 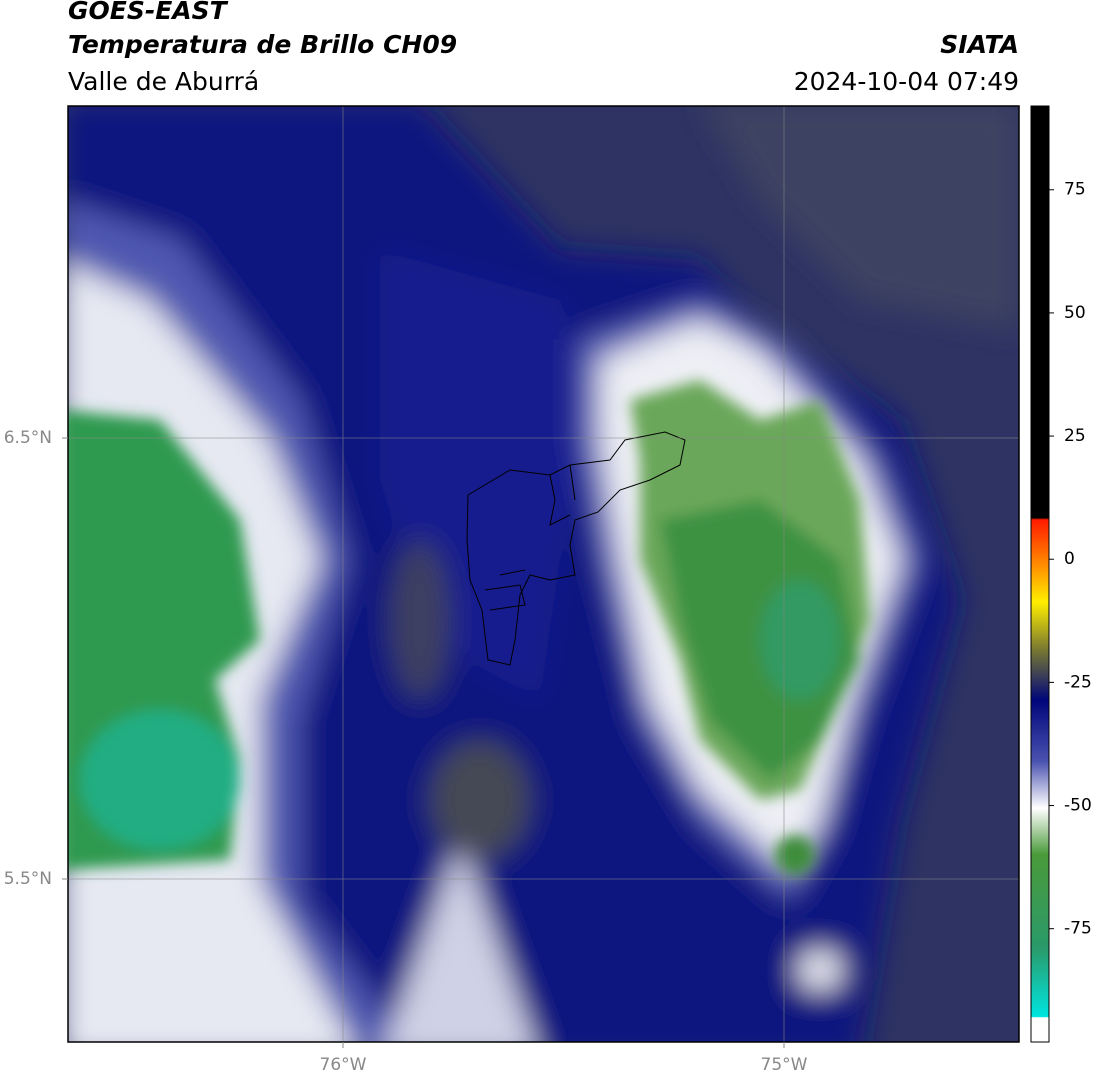 I want to click on colorbar-tick-label: -75, so click(x=1078, y=929).